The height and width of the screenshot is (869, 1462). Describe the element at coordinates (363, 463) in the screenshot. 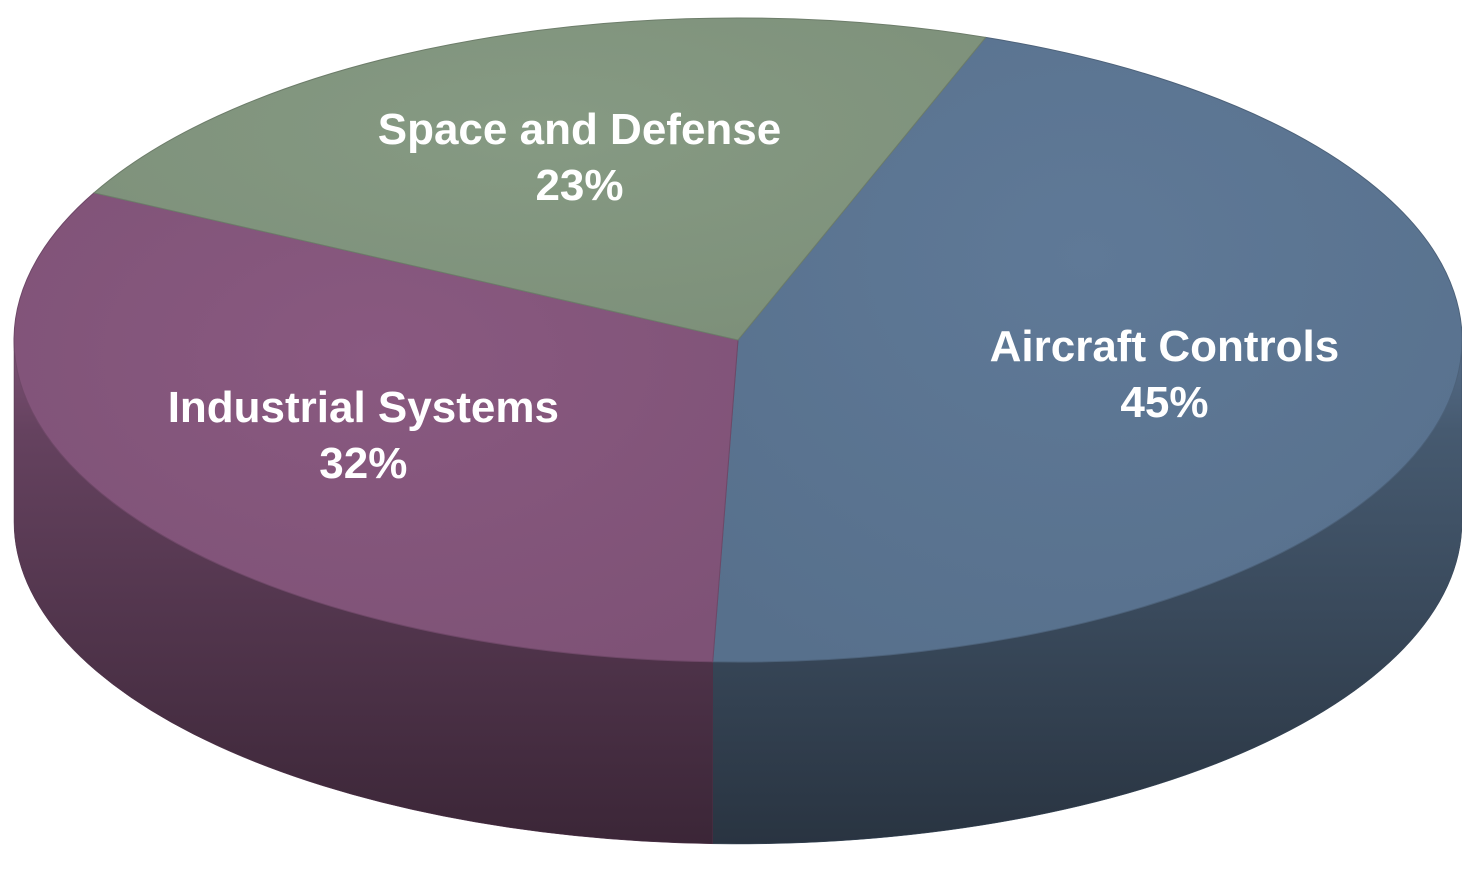

I see `slice-percent-industrial-systems: 32%` at that location.